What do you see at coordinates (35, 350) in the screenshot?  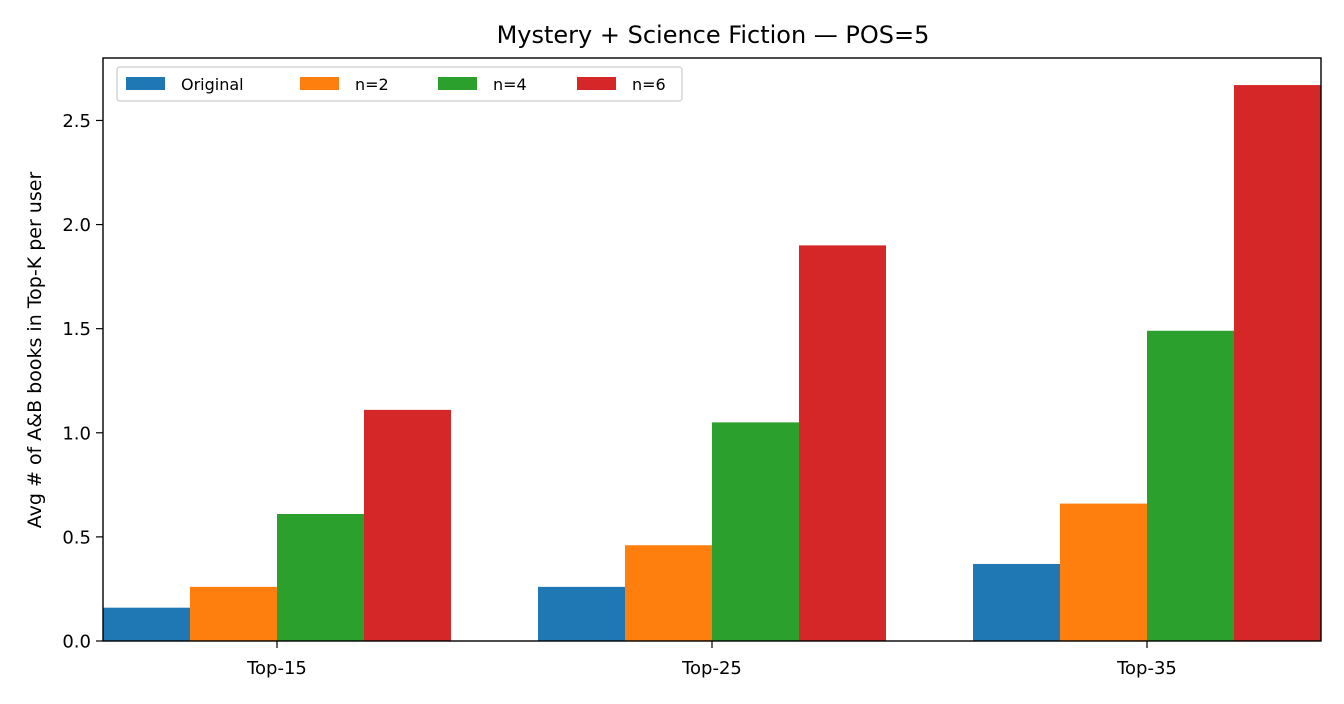 I see `y-axis-label: Avg # of A&B books in Top-K per user` at bounding box center [35, 350].